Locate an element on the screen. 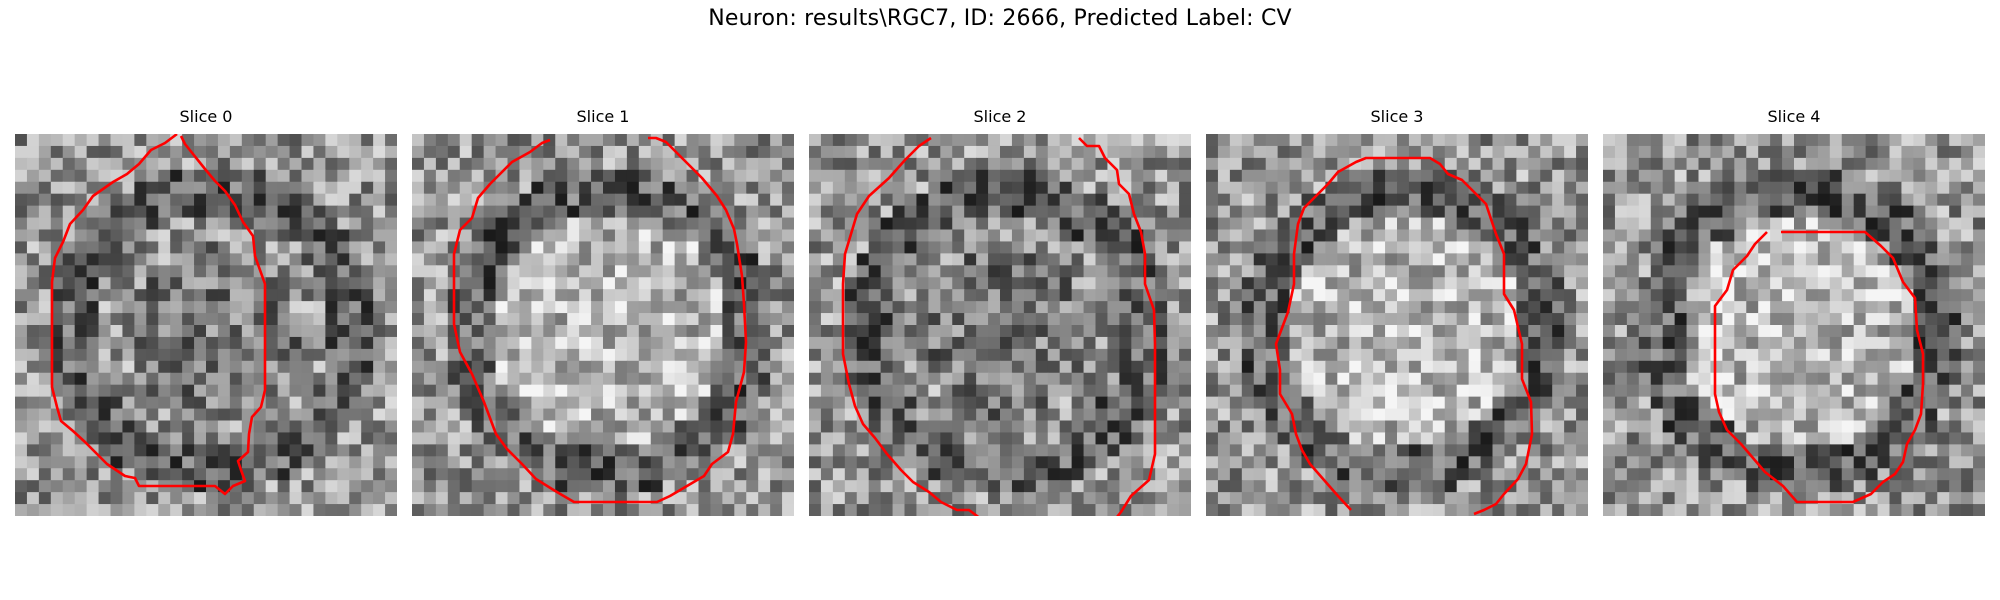  segmentation-contour-2b is located at coordinates (1117, 326).